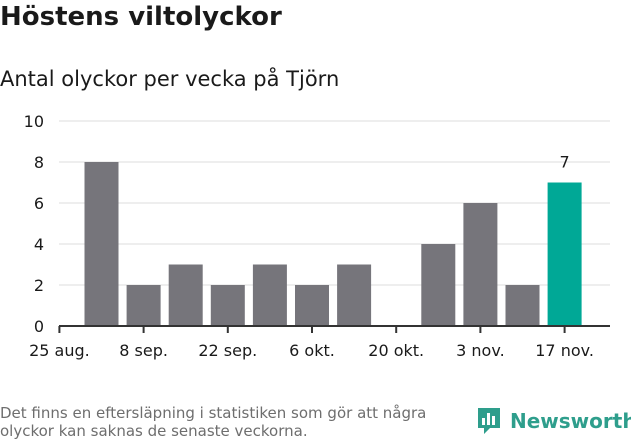  I want to click on y-tick-label: 0, so click(39, 326).